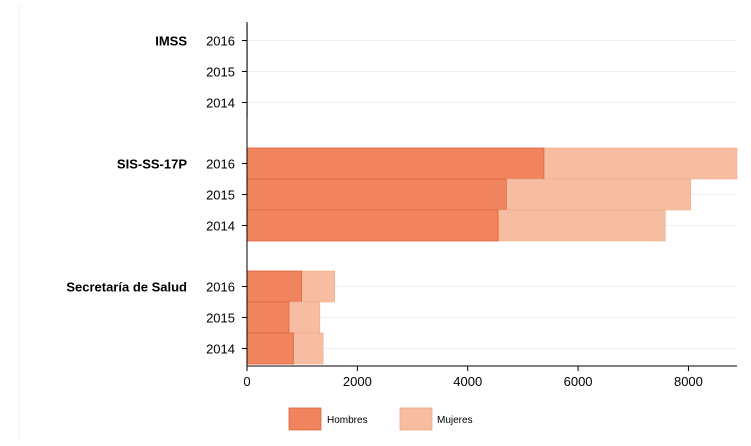 The image size is (751, 446). Describe the element at coordinates (467, 381) in the screenshot. I see `x-tick-label: 4000` at that location.